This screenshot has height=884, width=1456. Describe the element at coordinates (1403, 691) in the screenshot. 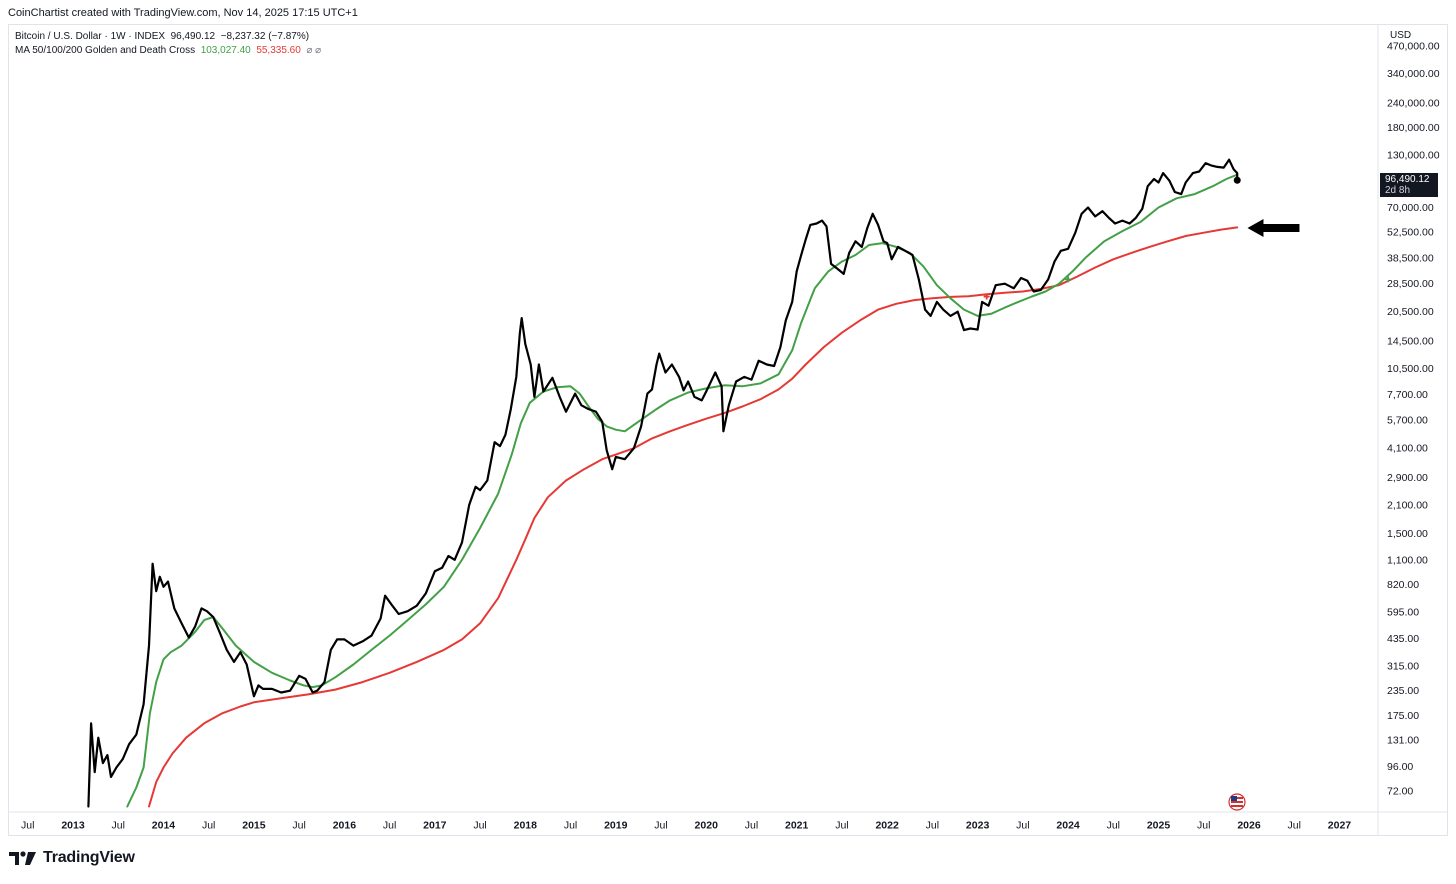

I see `y-tick-label: 235.00` at that location.